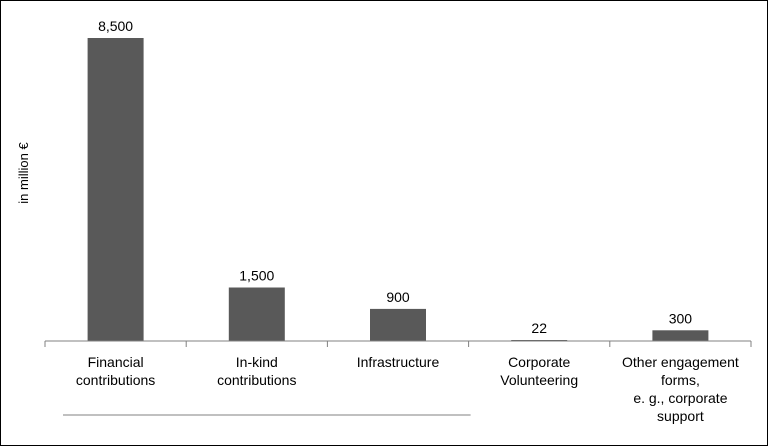  I want to click on category-label-5-line-1: Other engagement, so click(680, 362).